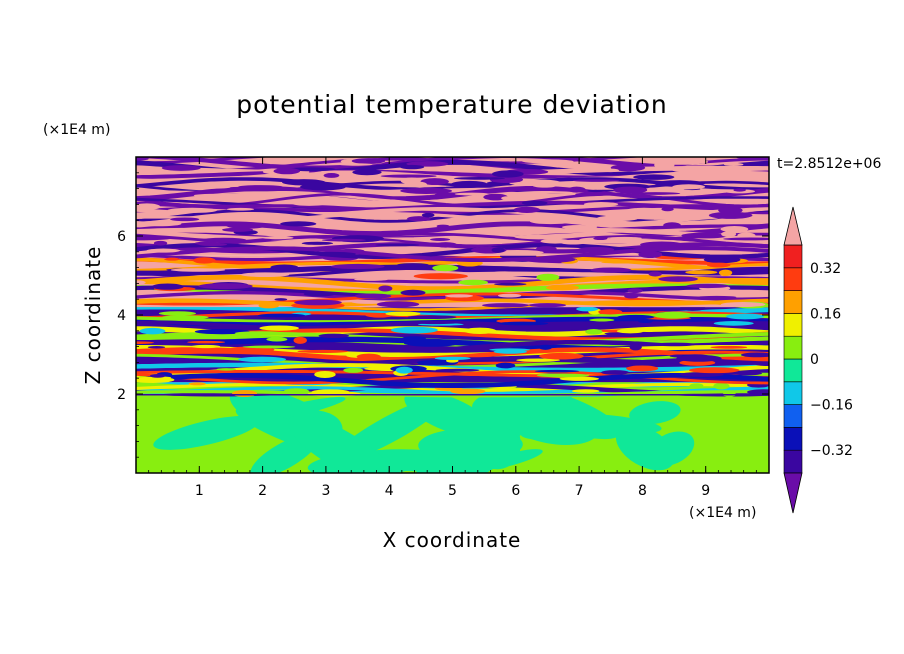  Describe the element at coordinates (825, 314) in the screenshot. I see `colorbar-label: 0.16` at that location.